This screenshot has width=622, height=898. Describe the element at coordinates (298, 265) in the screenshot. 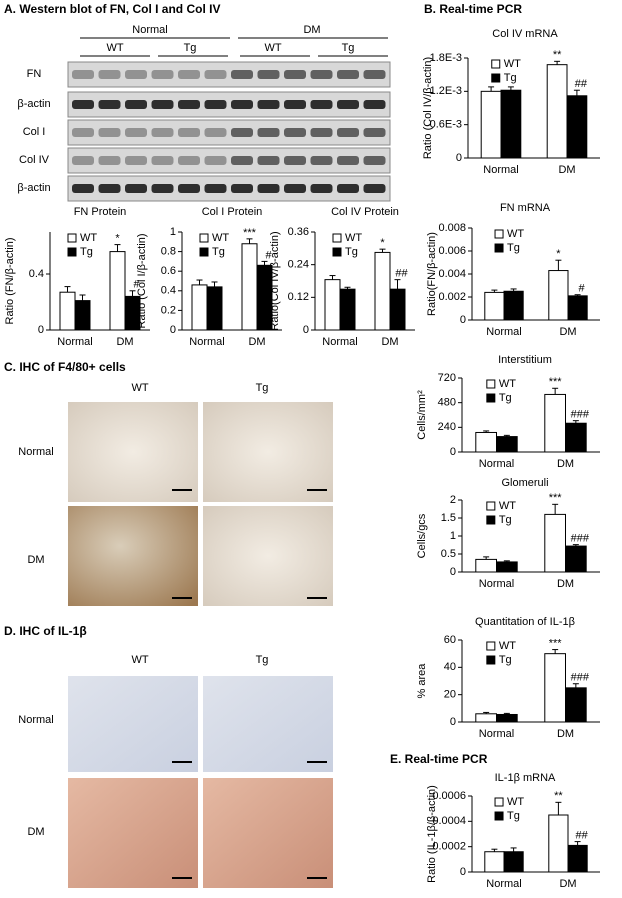

I see `y-tick-label: 0.24` at that location.